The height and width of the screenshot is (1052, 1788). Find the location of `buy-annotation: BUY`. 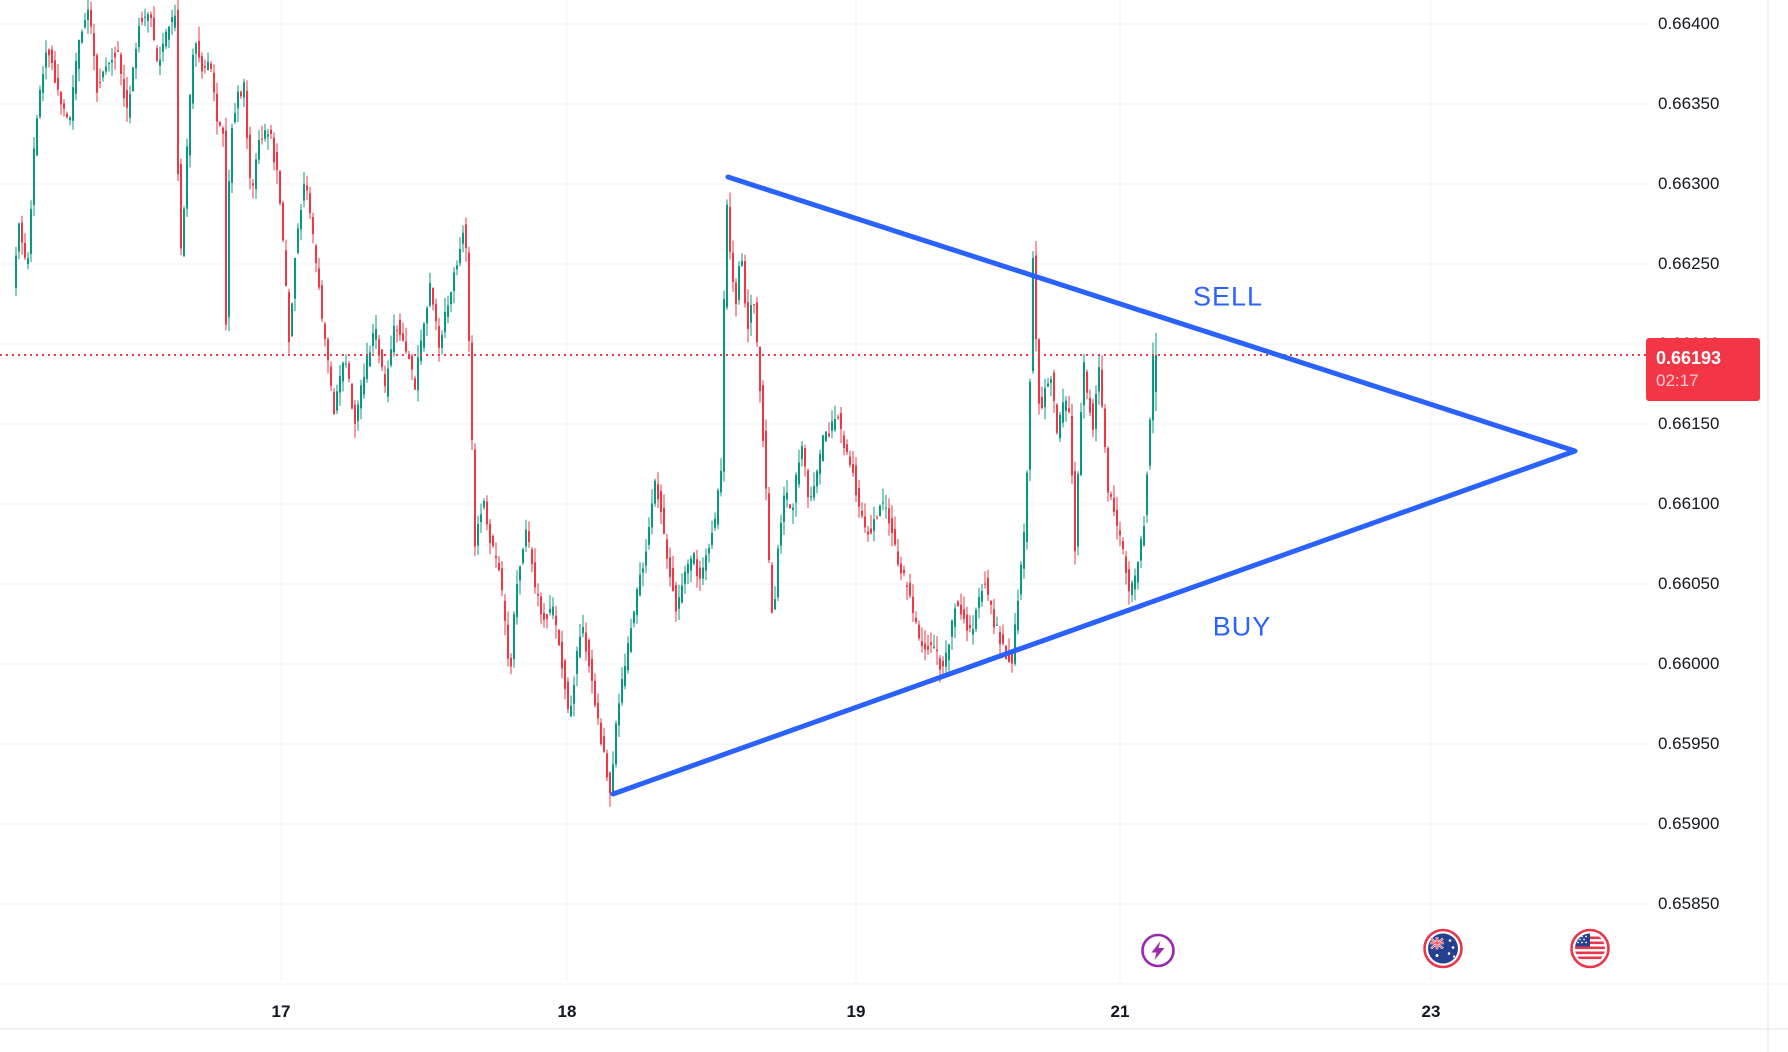

buy-annotation: BUY is located at coordinates (1242, 626).